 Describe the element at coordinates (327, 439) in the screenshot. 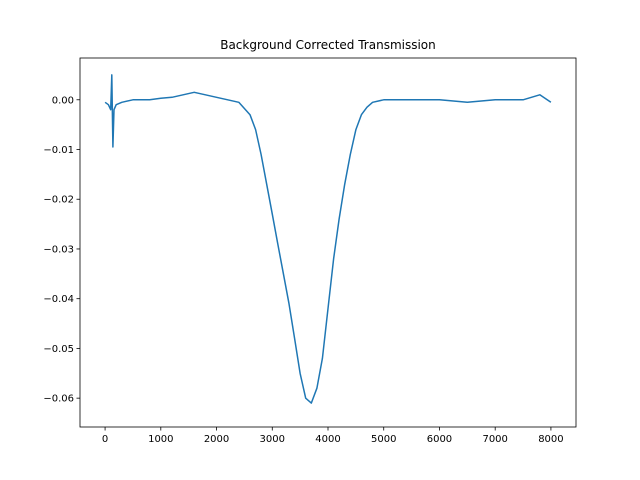

I see `x-tick-label: 4000` at that location.